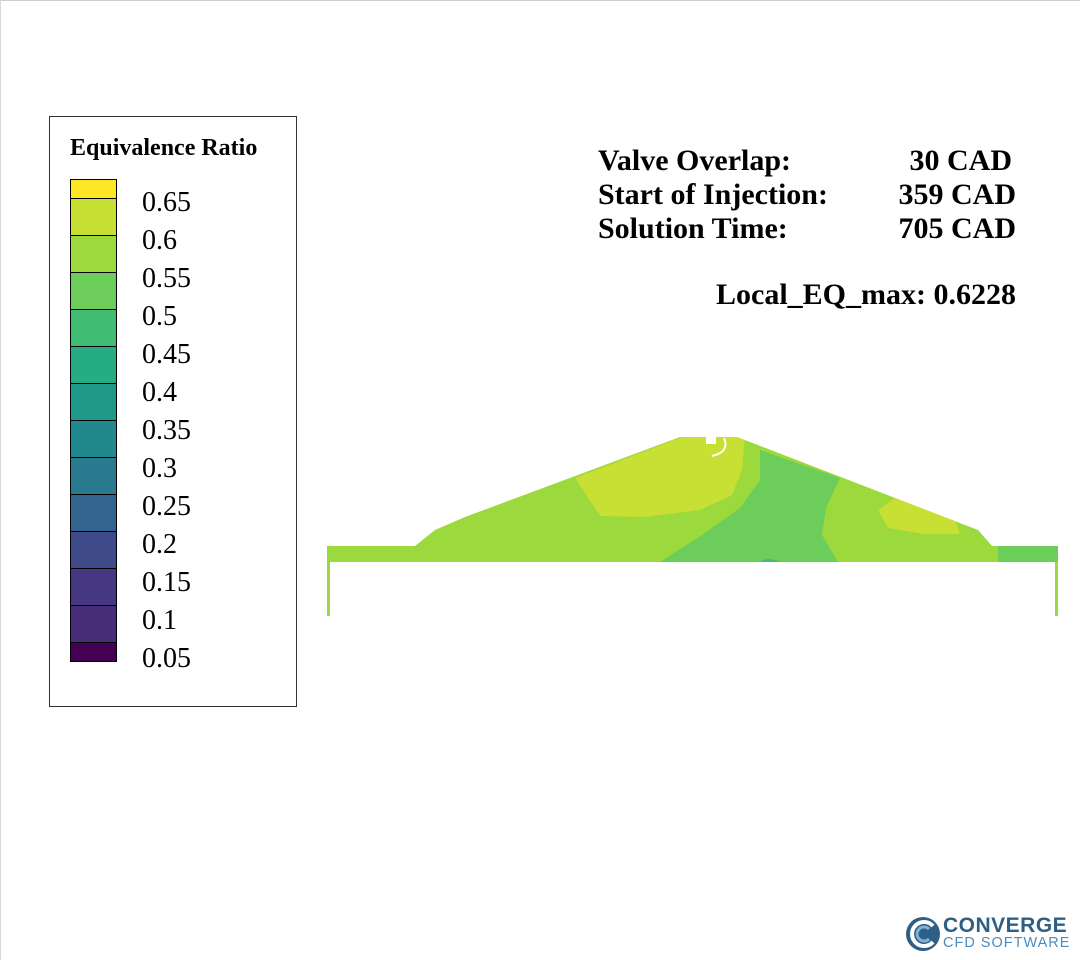 The image size is (1080, 960). Describe the element at coordinates (93, 420) in the screenshot. I see `colorbar-swatches` at that location.